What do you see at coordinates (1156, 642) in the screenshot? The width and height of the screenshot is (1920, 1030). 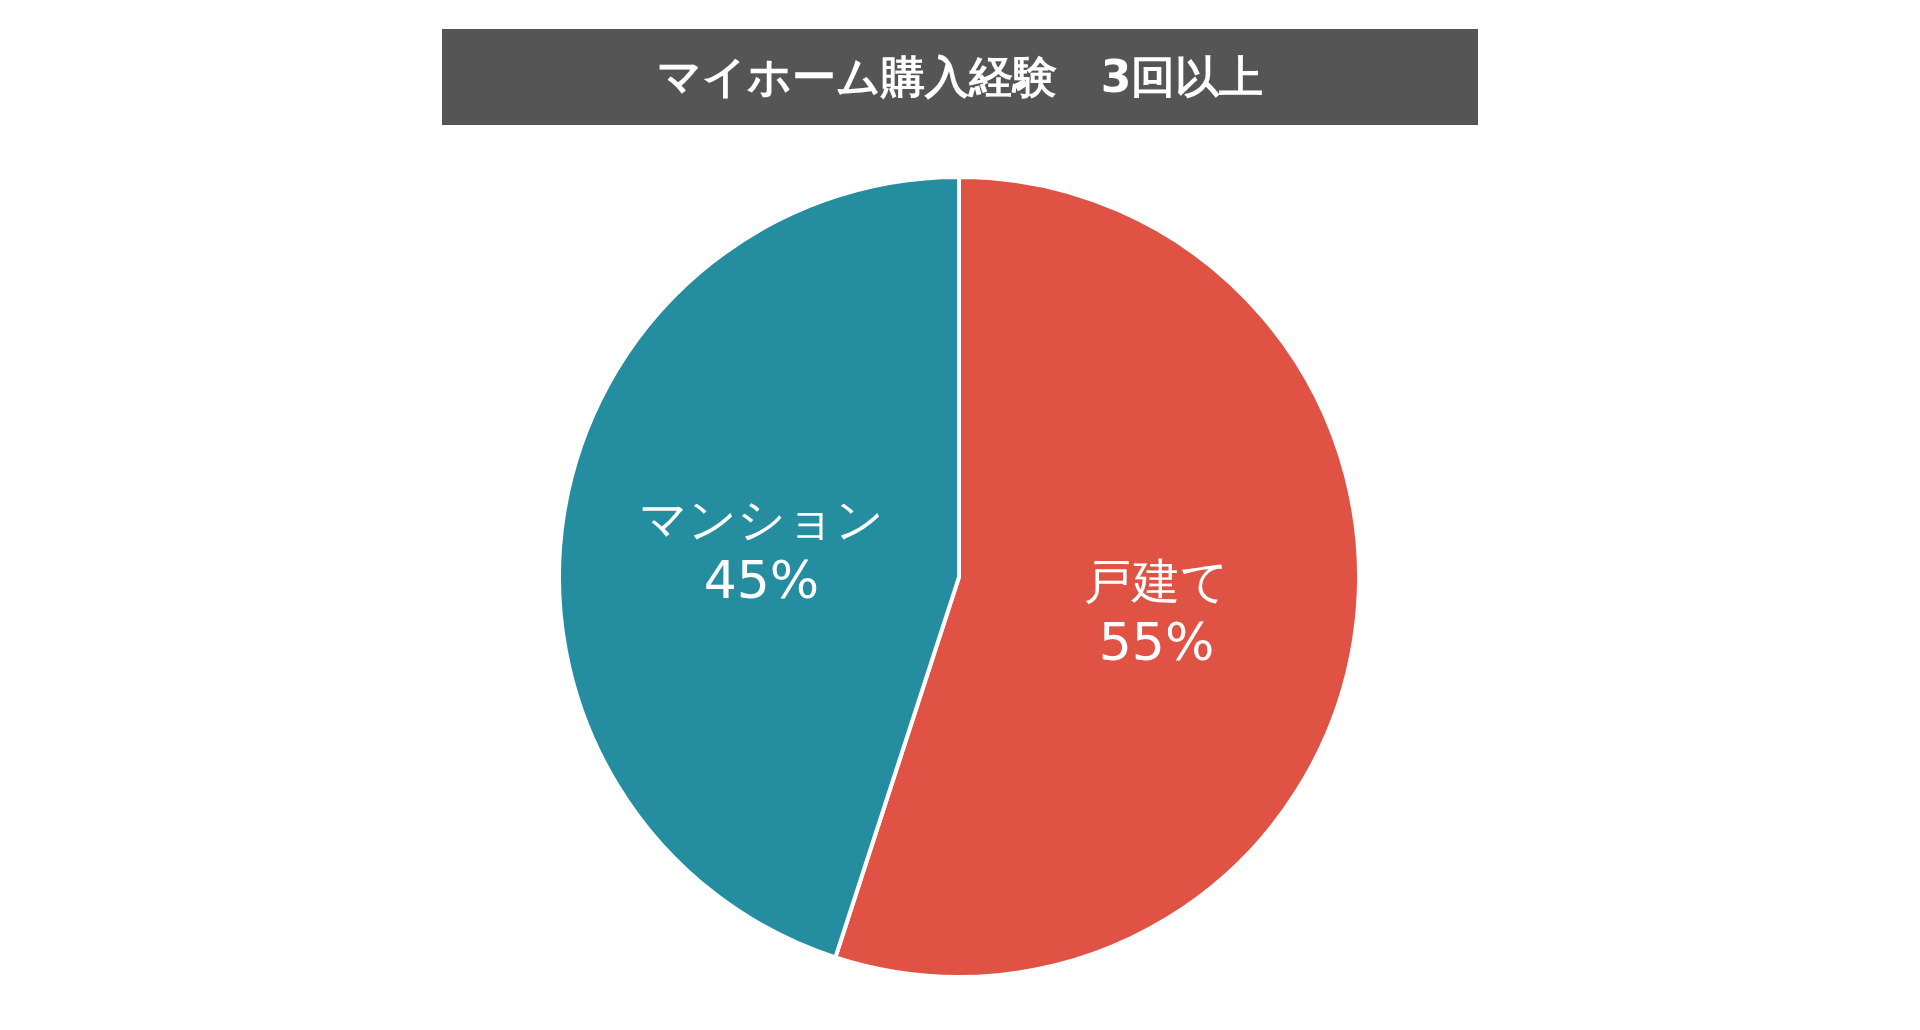 I see `data-label: 55%` at bounding box center [1156, 642].